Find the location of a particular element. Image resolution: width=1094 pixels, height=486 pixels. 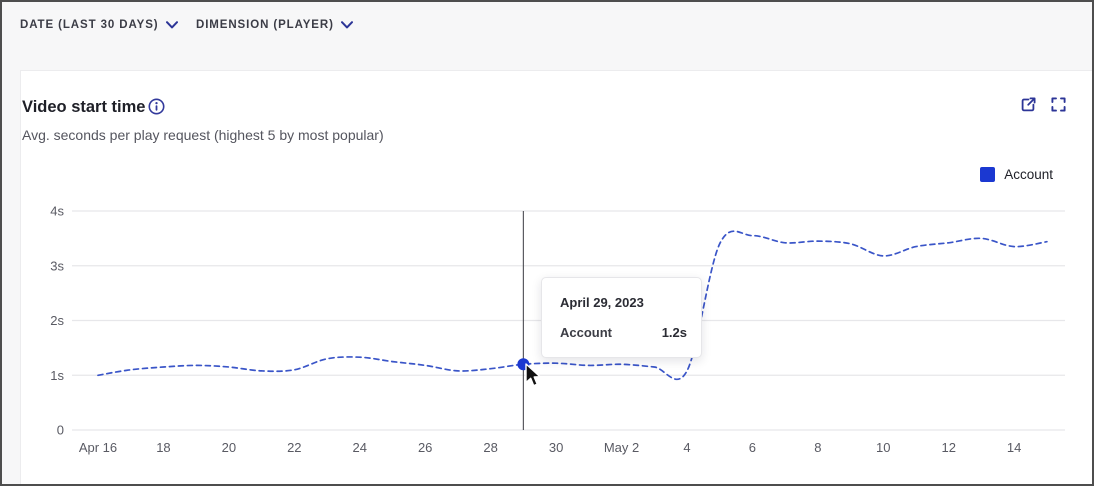

info-circle-icon is located at coordinates (156, 106).